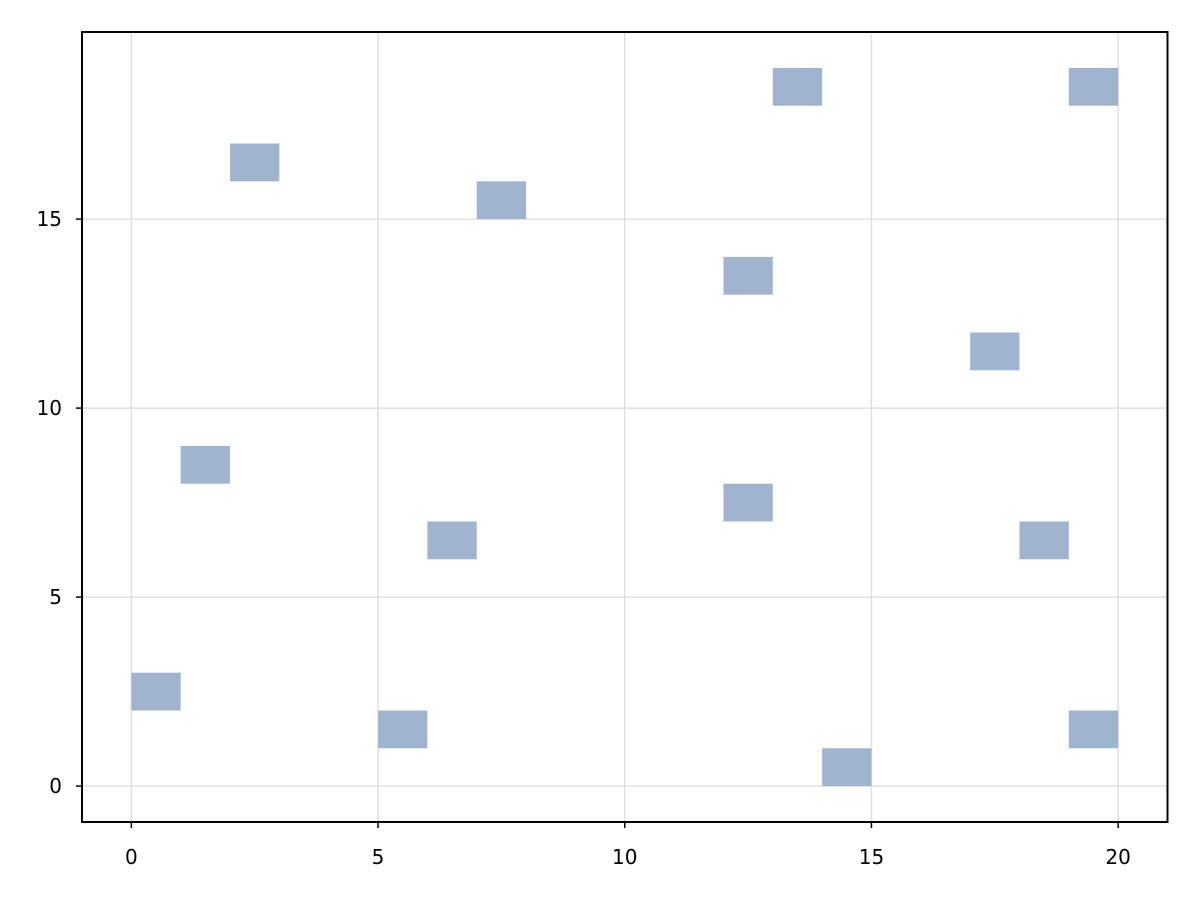  I want to click on x-tick-label: 0, so click(131, 857).